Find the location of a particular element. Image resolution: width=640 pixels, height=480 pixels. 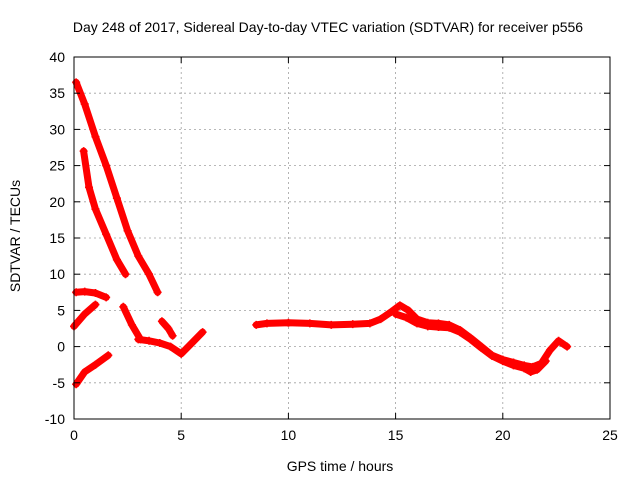

x-tick-label: 0 is located at coordinates (74, 435).